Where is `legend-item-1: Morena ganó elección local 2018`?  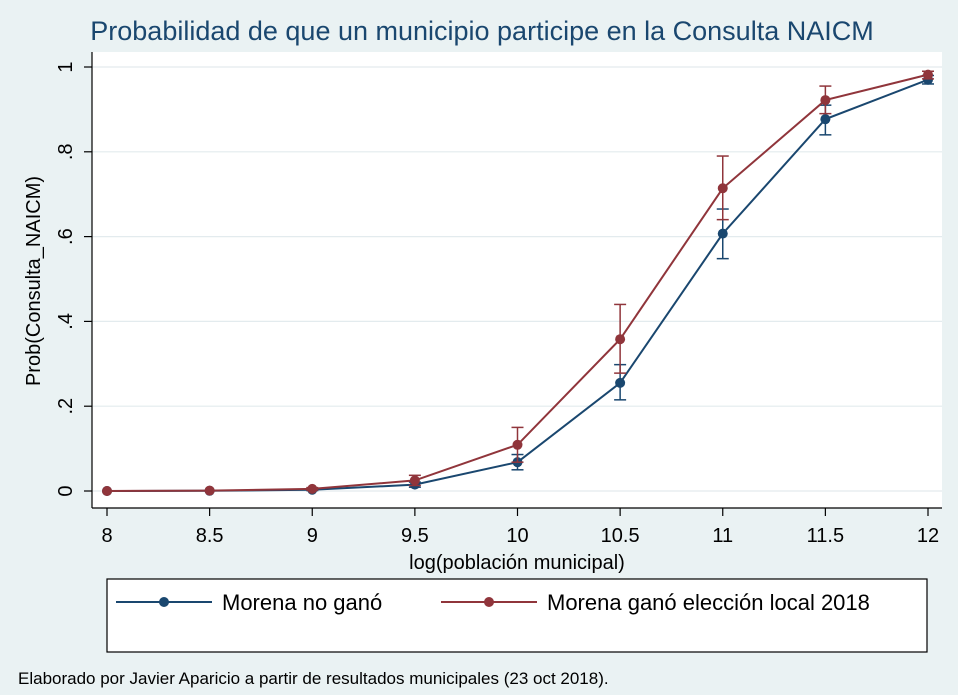 legend-item-1: Morena ganó elección local 2018 is located at coordinates (655, 602).